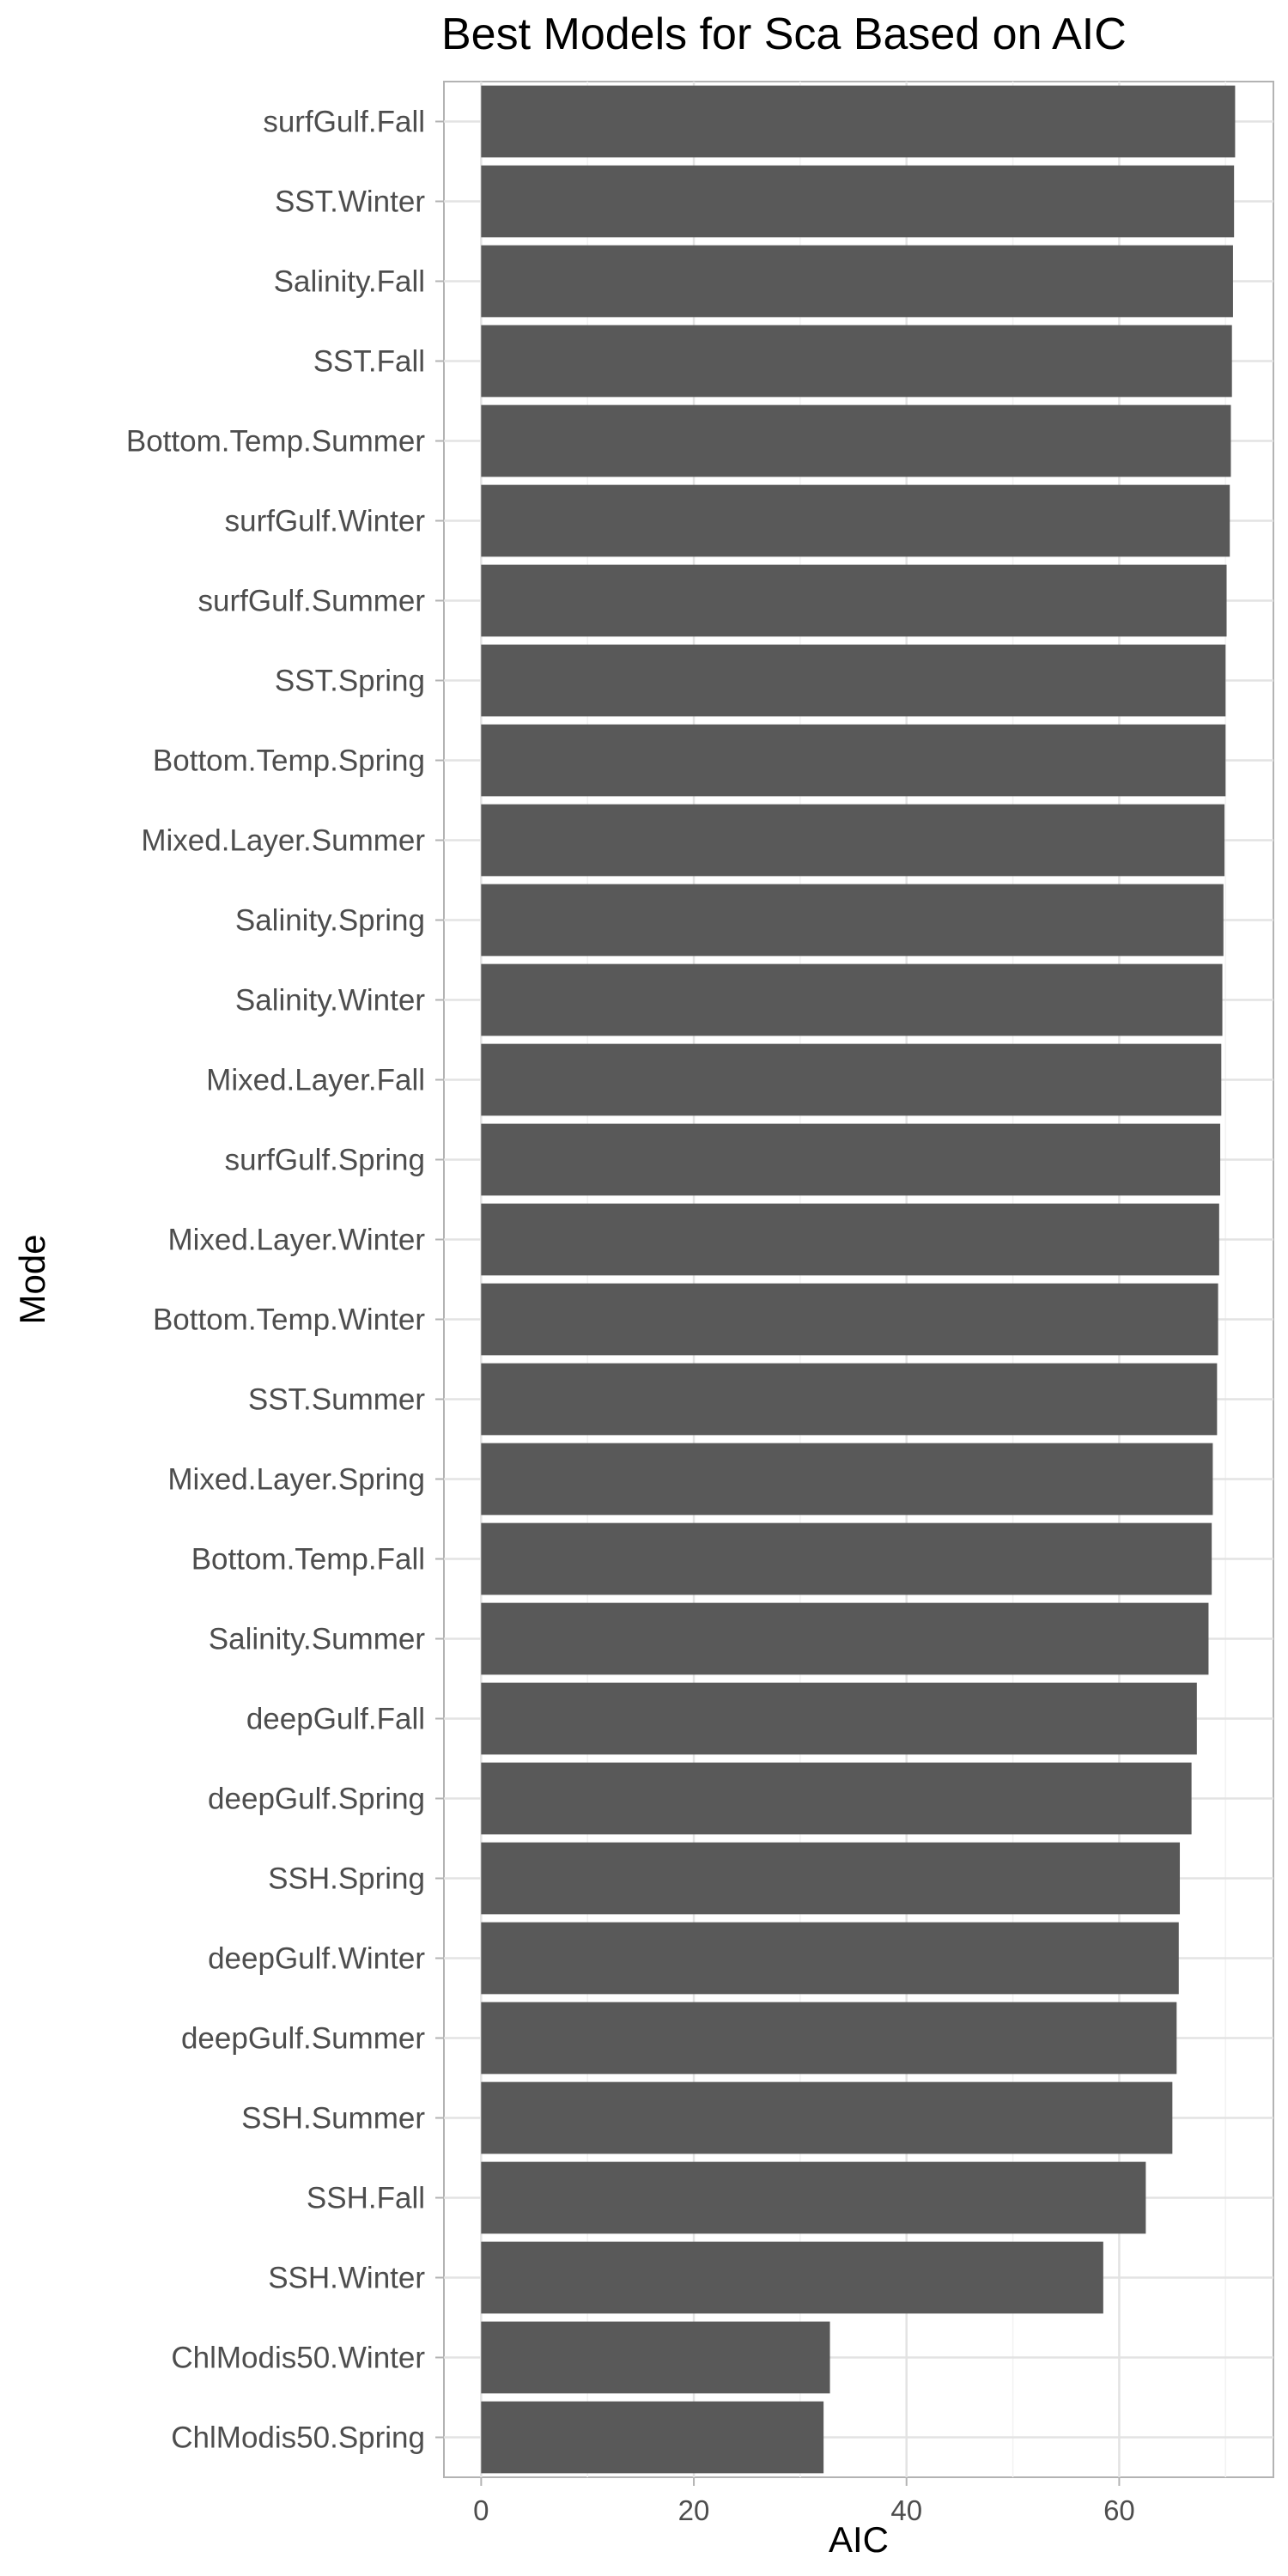 The width and height of the screenshot is (1288, 2576). Describe the element at coordinates (32, 1279) in the screenshot. I see `y-axis-title: Mode` at that location.